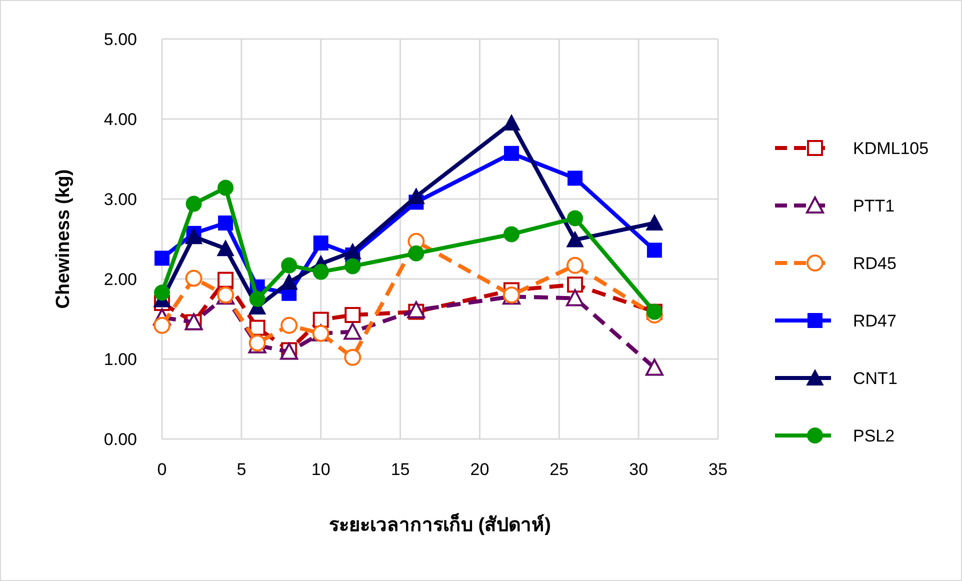  What do you see at coordinates (874, 206) in the screenshot?
I see `legend-label: PTT1` at bounding box center [874, 206].